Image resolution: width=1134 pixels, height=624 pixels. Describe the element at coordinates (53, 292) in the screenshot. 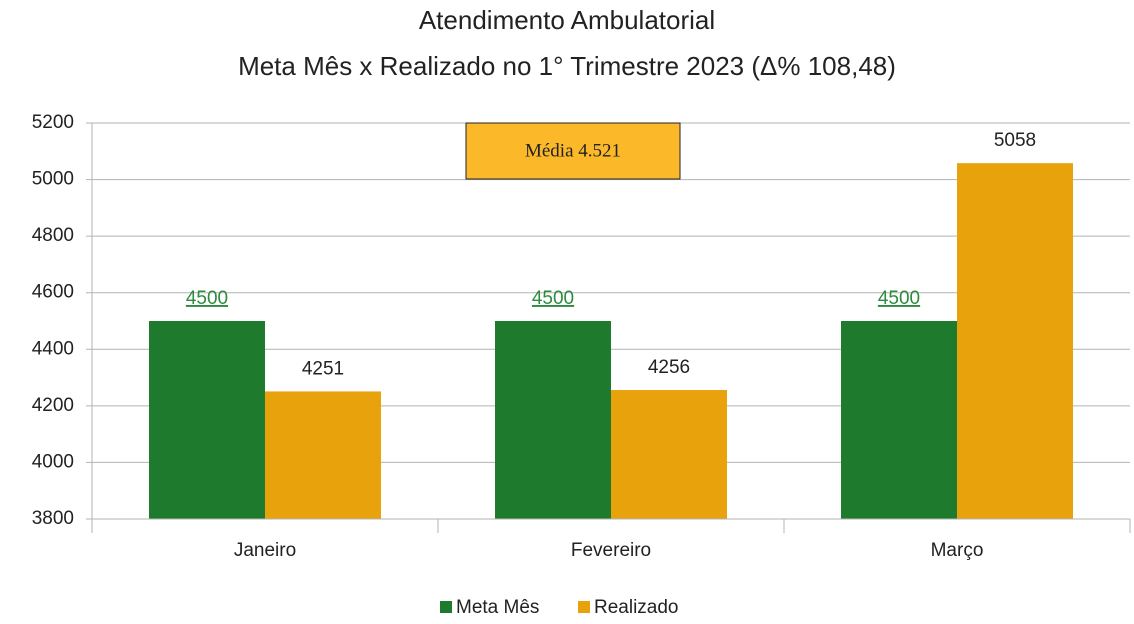

I see `y-tick-label: 4600` at that location.